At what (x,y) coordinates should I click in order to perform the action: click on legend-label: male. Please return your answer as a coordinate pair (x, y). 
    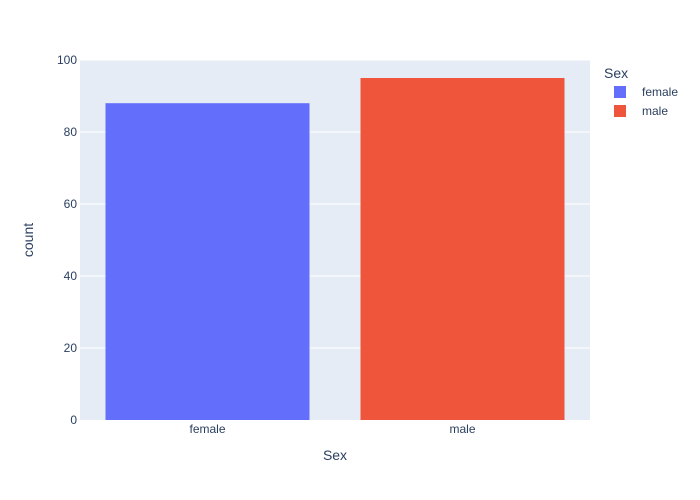
    Looking at the image, I should click on (655, 111).